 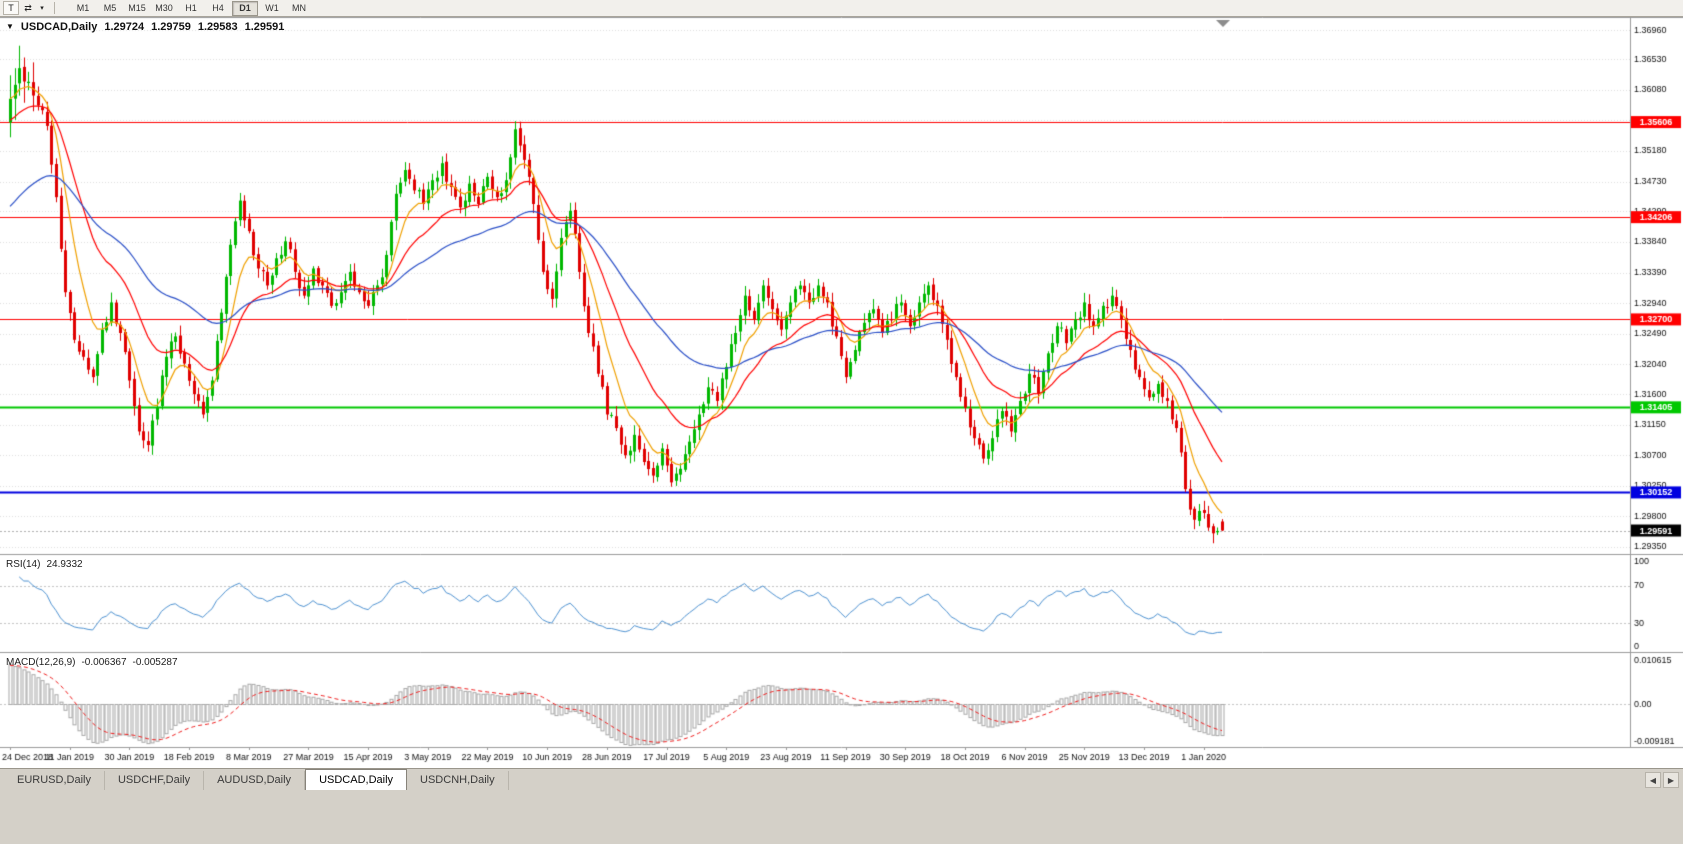 What do you see at coordinates (841, 817) in the screenshot?
I see `window-background` at bounding box center [841, 817].